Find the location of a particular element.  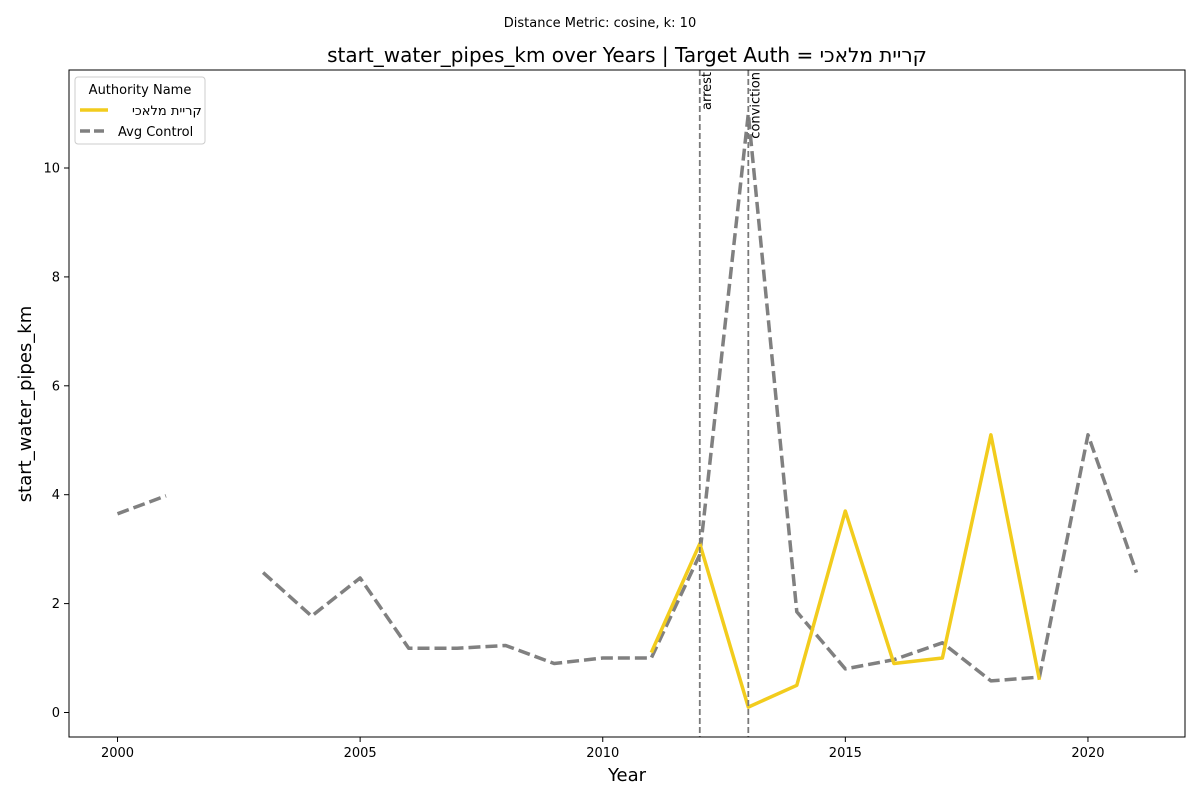

legend-box is located at coordinates (140, 110).